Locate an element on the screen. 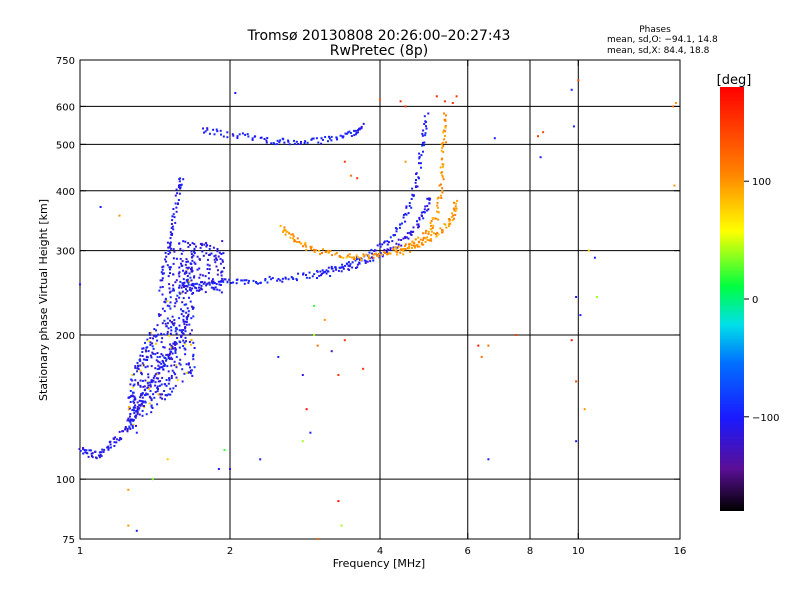 The width and height of the screenshot is (800, 600). x-tick-label: 1 is located at coordinates (80, 551).